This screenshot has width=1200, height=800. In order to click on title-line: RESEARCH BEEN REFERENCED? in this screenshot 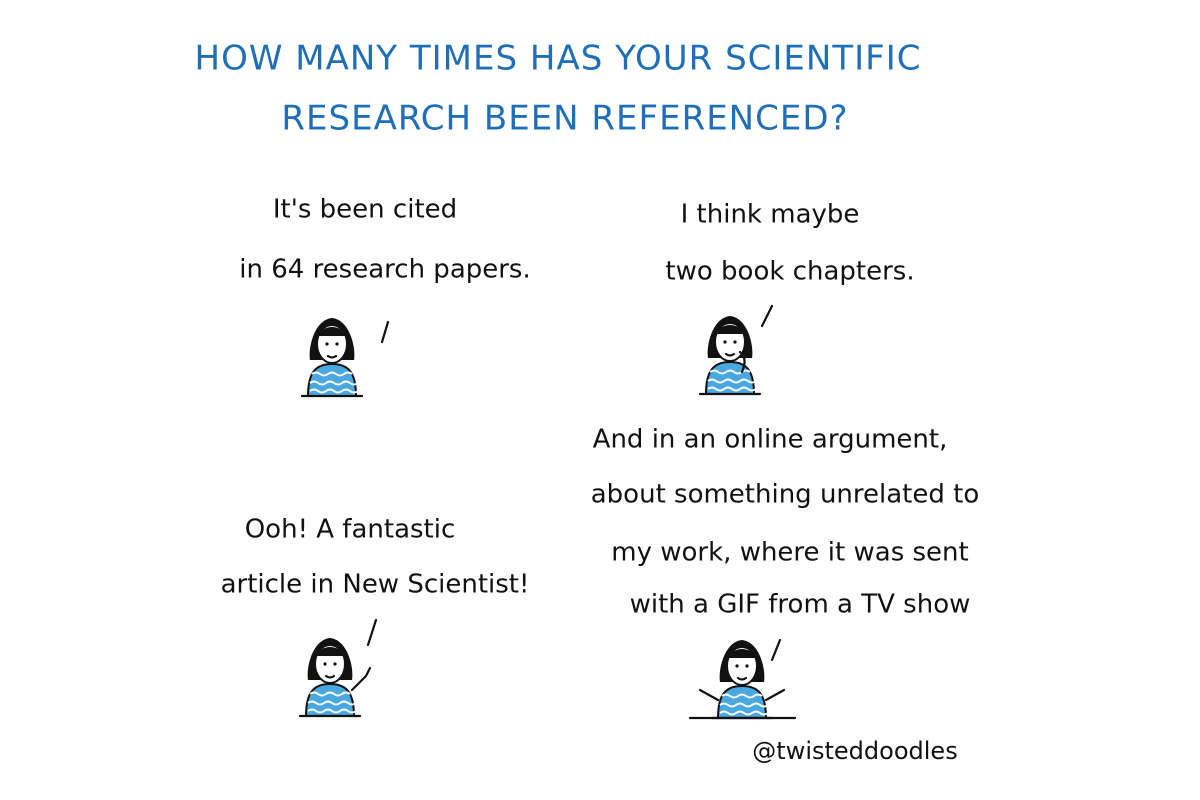, I will do `click(564, 119)`.